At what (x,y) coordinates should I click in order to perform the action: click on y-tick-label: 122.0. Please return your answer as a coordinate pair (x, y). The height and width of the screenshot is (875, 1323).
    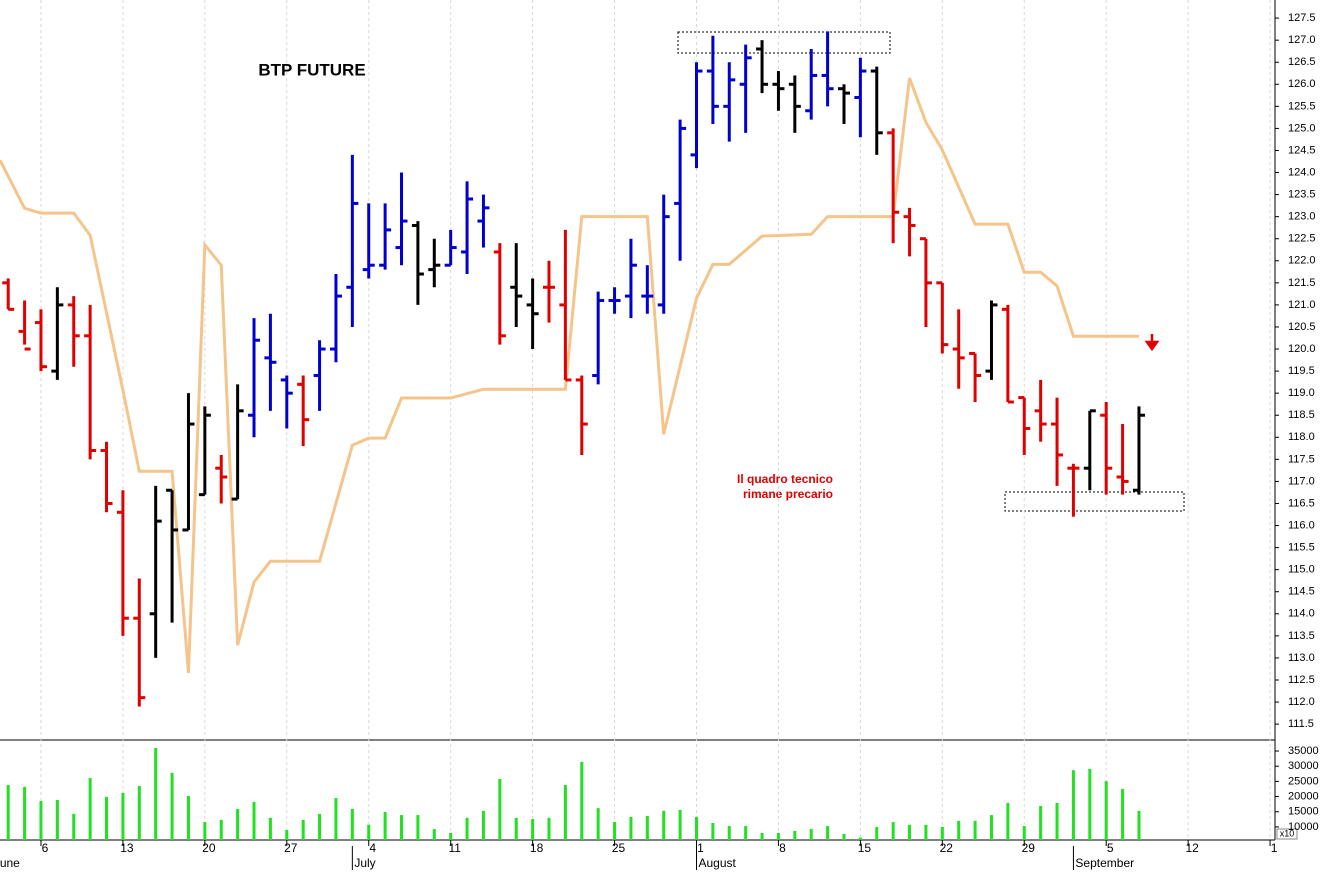
    Looking at the image, I should click on (1302, 261).